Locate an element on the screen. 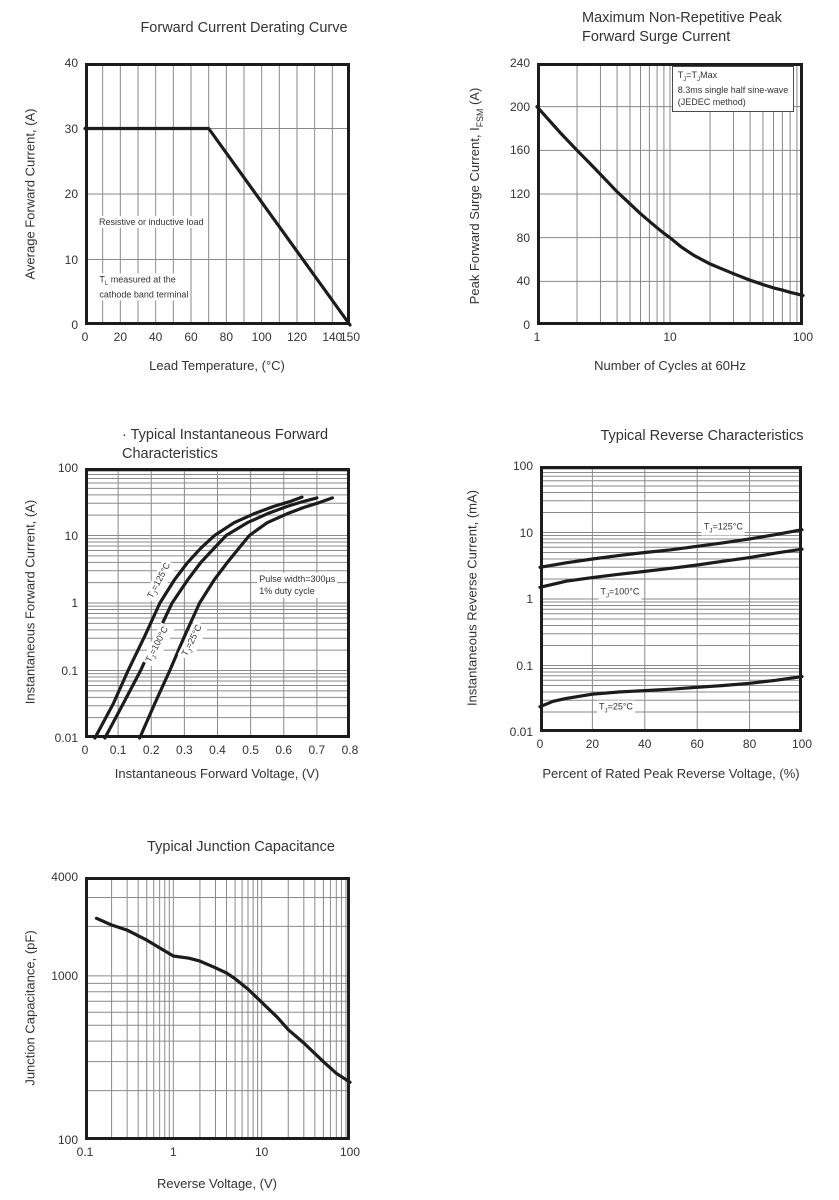 The height and width of the screenshot is (1200, 839). x-tick-label: 0.4 is located at coordinates (217, 750).